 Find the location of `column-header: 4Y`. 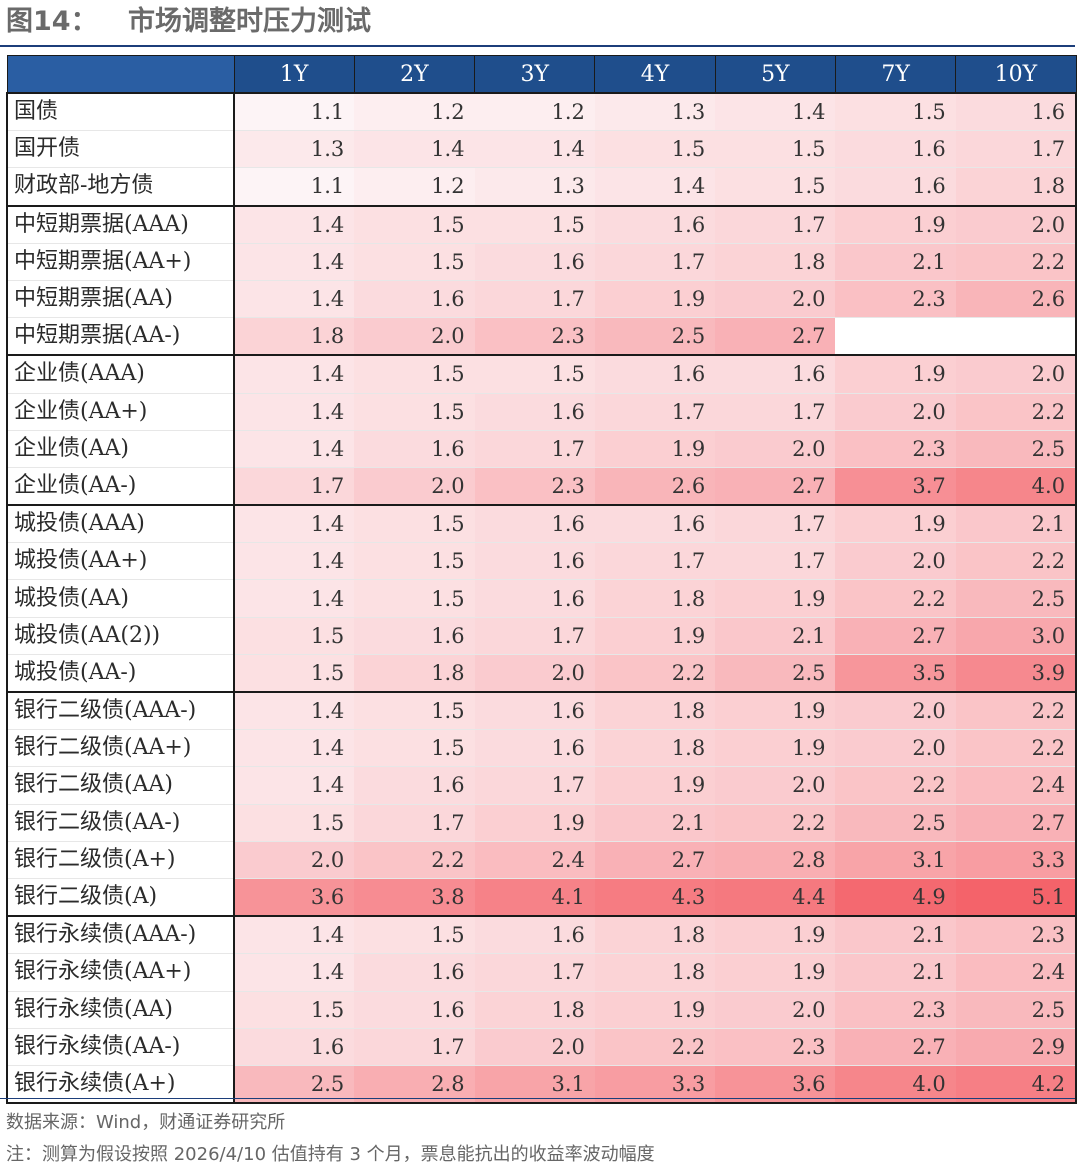

column-header: 4Y is located at coordinates (655, 74).